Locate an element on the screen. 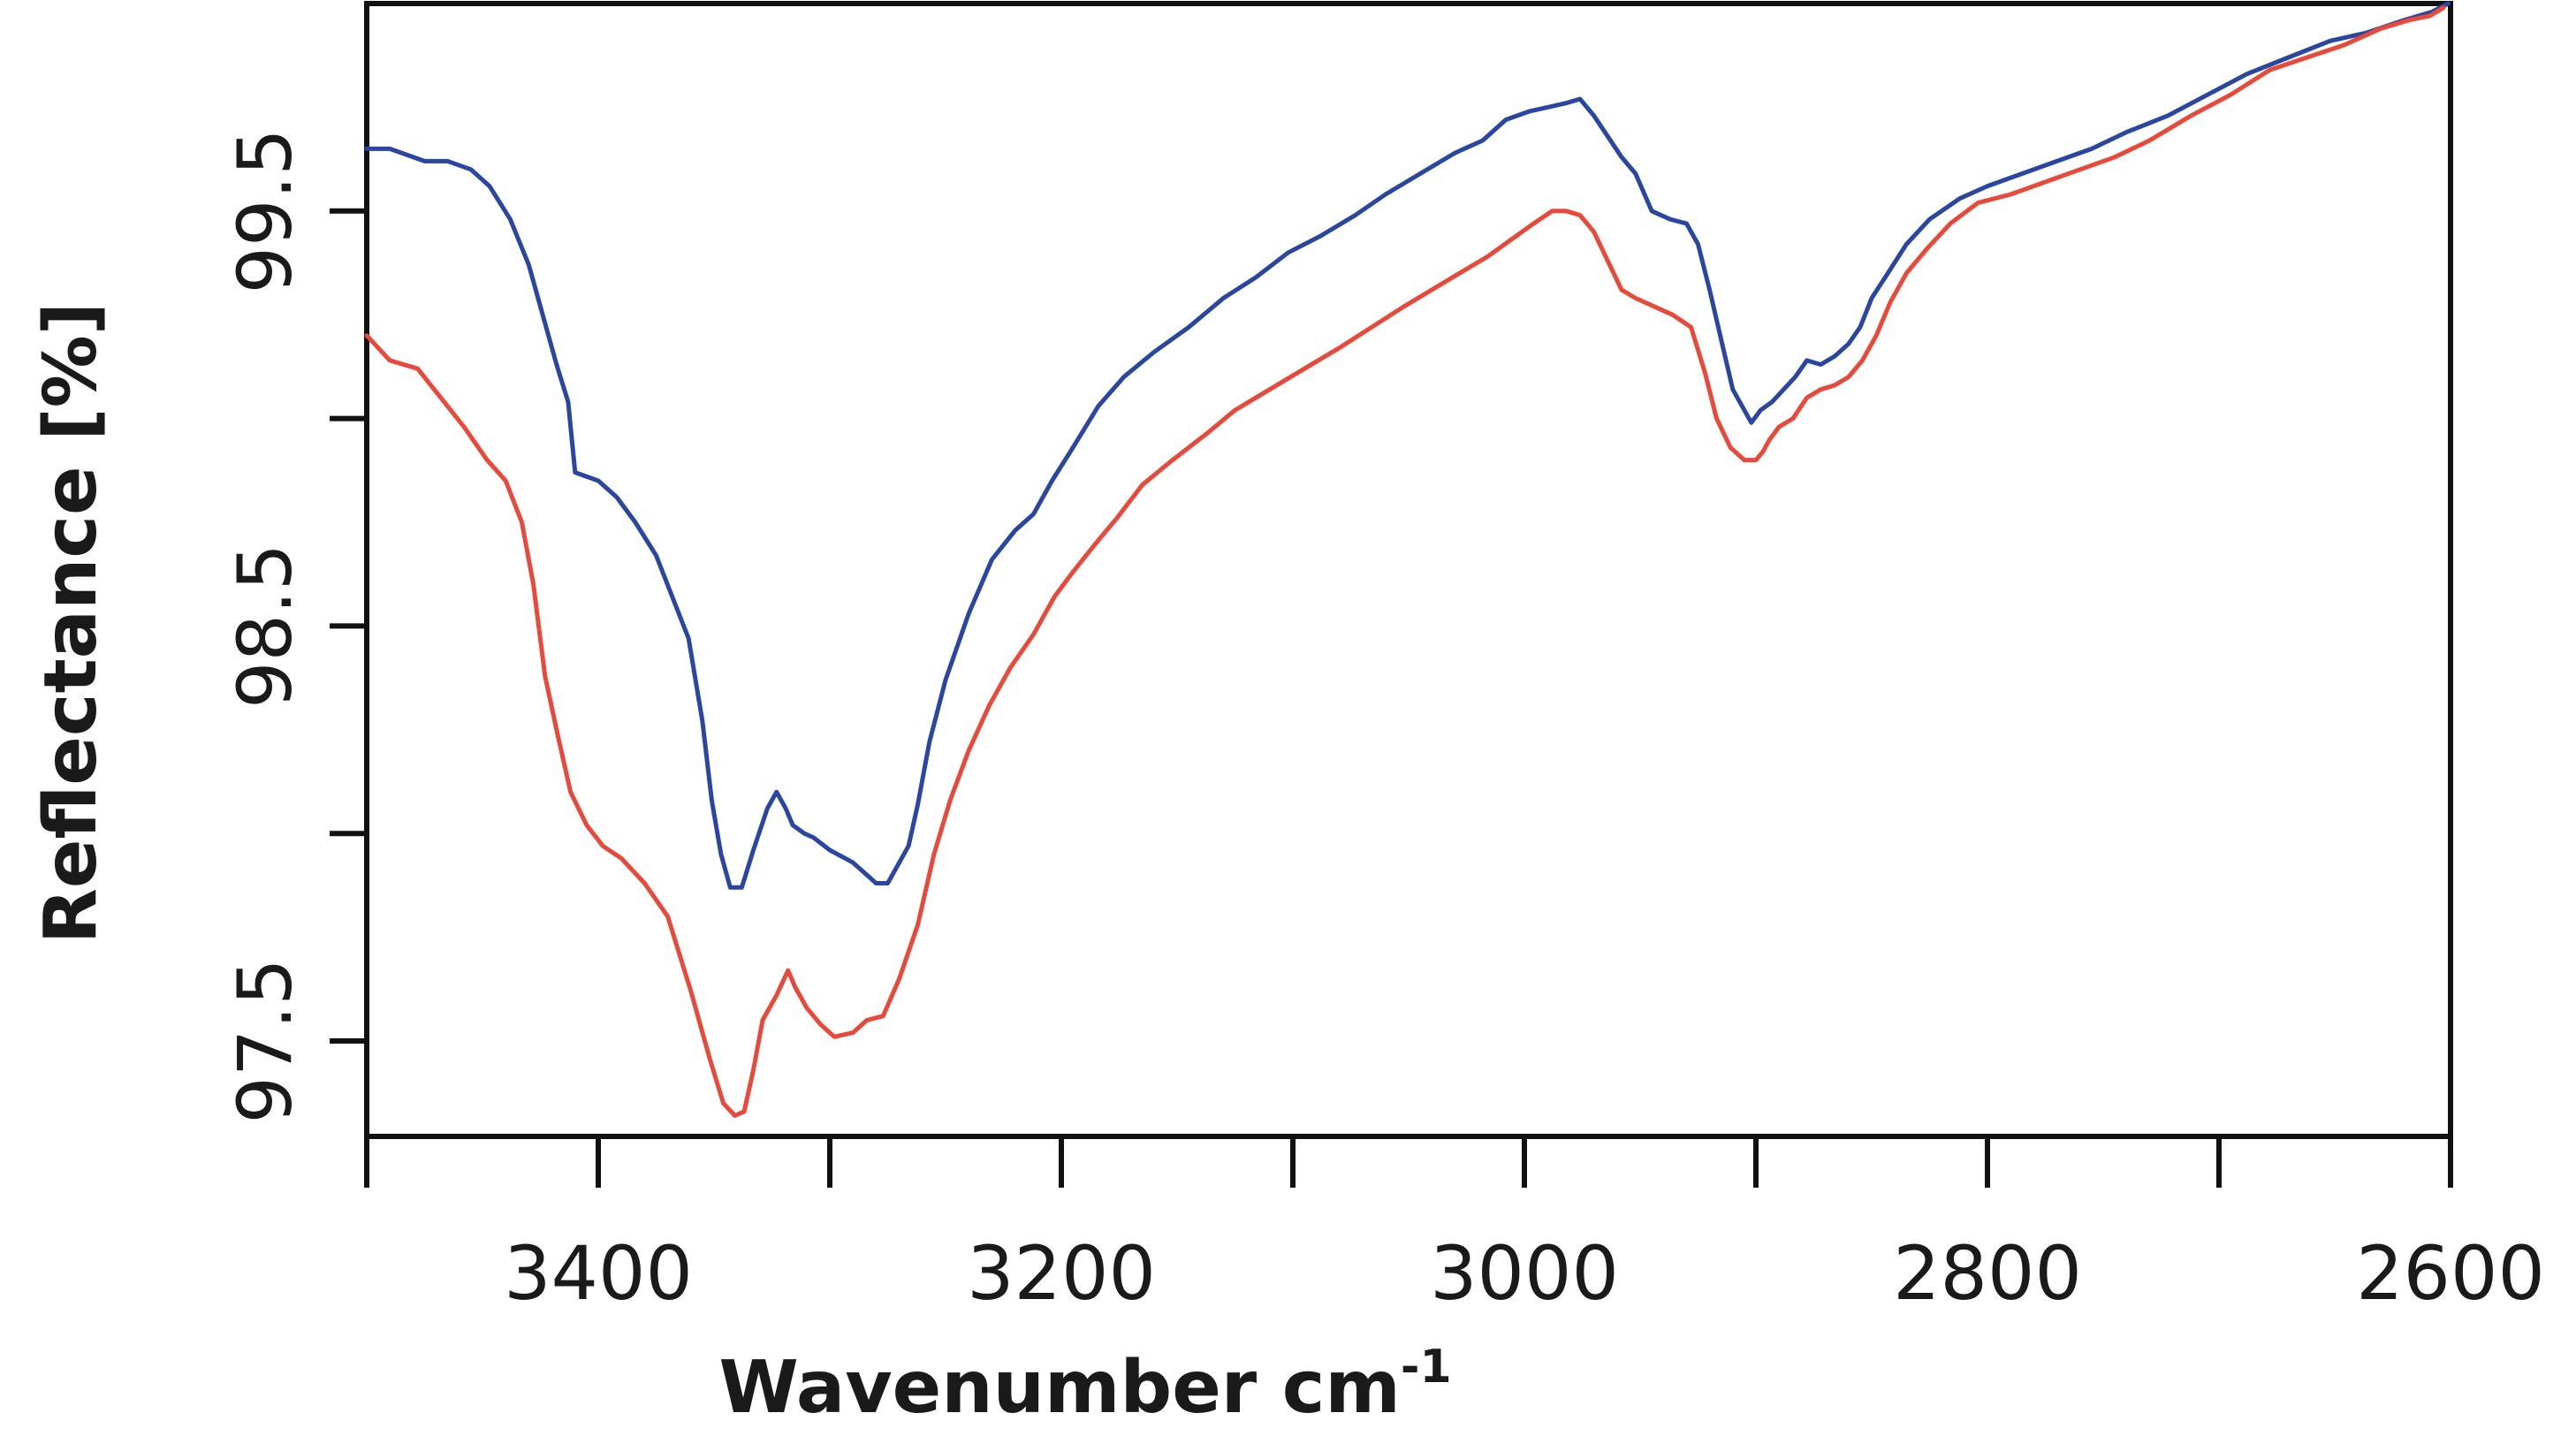  x-axis-title-superscript: -1 is located at coordinates (1426, 1367).